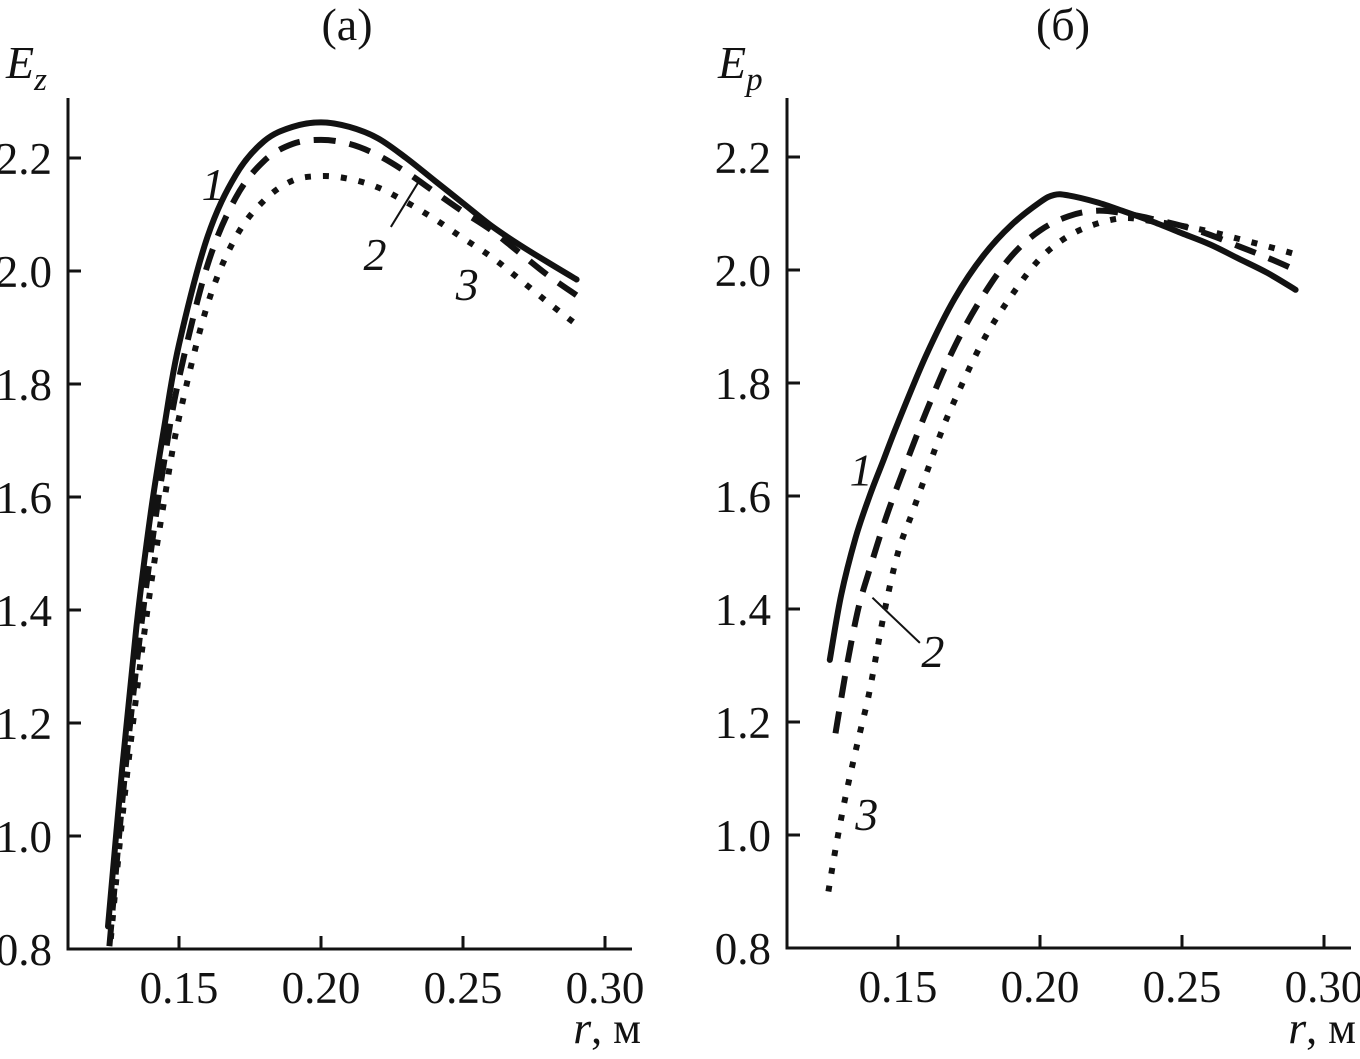  I want to click on panel-a-x-axis-label: r, м, so click(607, 1027).